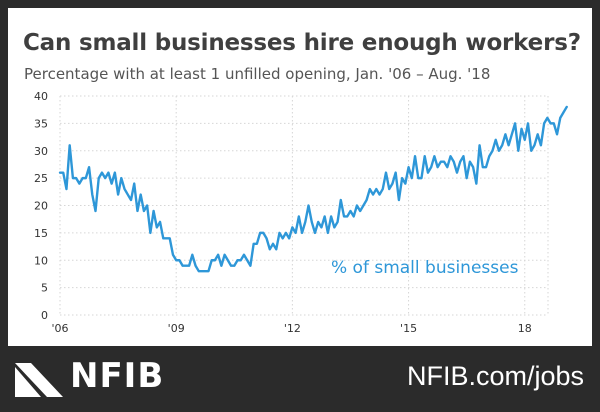 Image resolution: width=600 pixels, height=412 pixels. Describe the element at coordinates (41, 96) in the screenshot. I see `y-tick-label: 40` at that location.